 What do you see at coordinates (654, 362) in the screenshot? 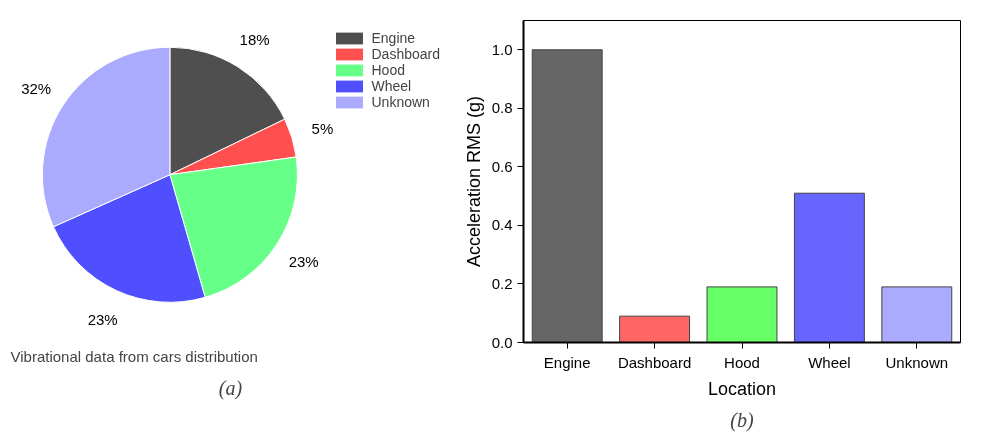
I see `x-tick-label: Dashboard` at bounding box center [654, 362].